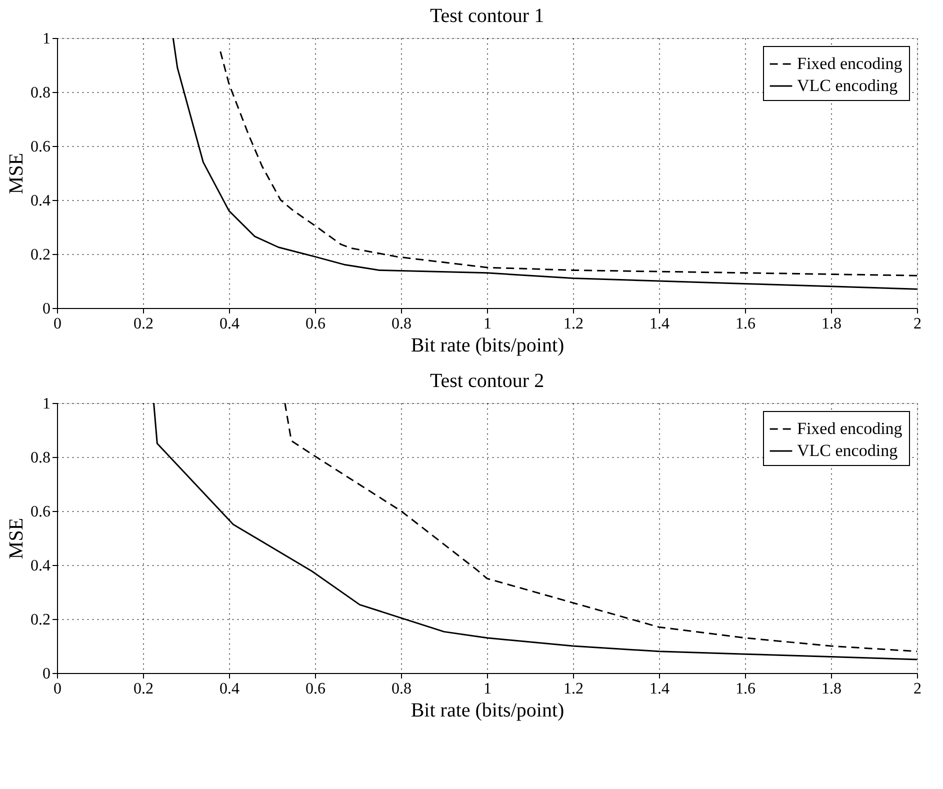 The height and width of the screenshot is (789, 943). Describe the element at coordinates (487, 381) in the screenshot. I see `chart-title: Test contour 2` at that location.